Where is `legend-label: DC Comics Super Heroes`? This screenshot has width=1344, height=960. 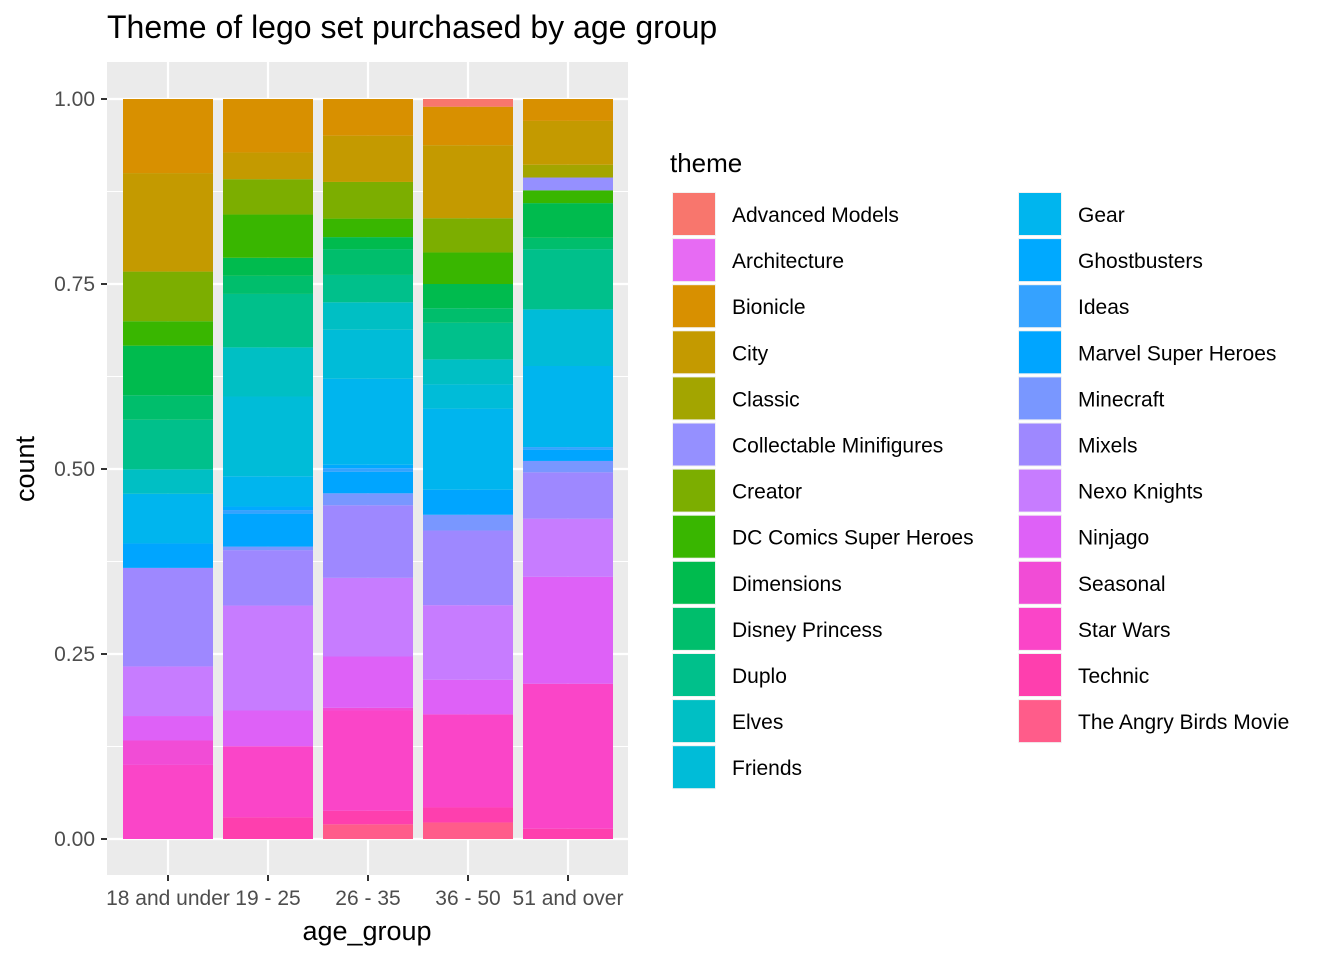 legend-label: DC Comics Super Heroes is located at coordinates (853, 538).